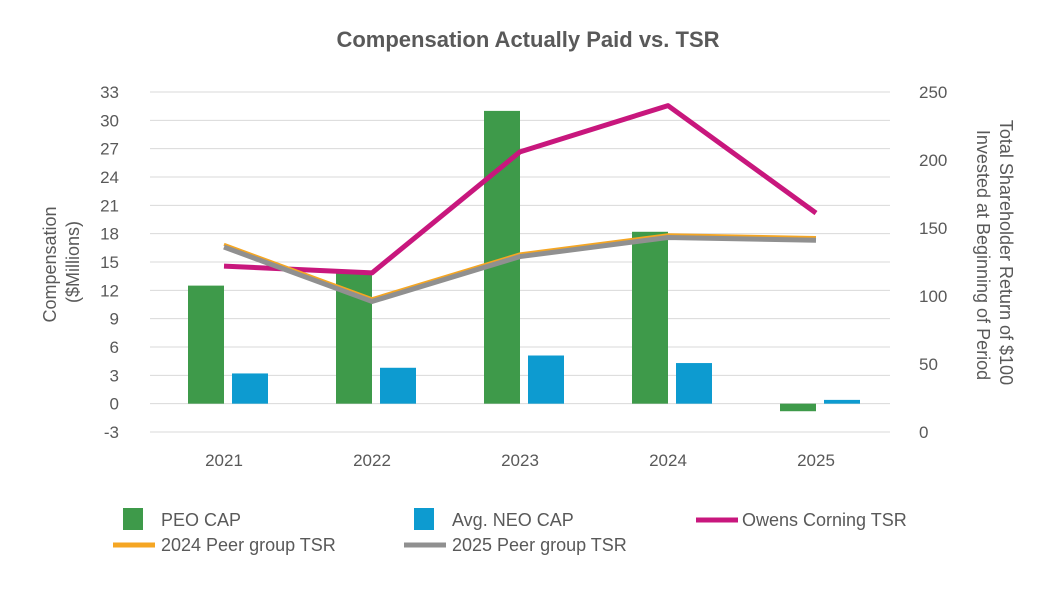  Describe the element at coordinates (109, 234) in the screenshot. I see `left-tick-label: 18` at that location.